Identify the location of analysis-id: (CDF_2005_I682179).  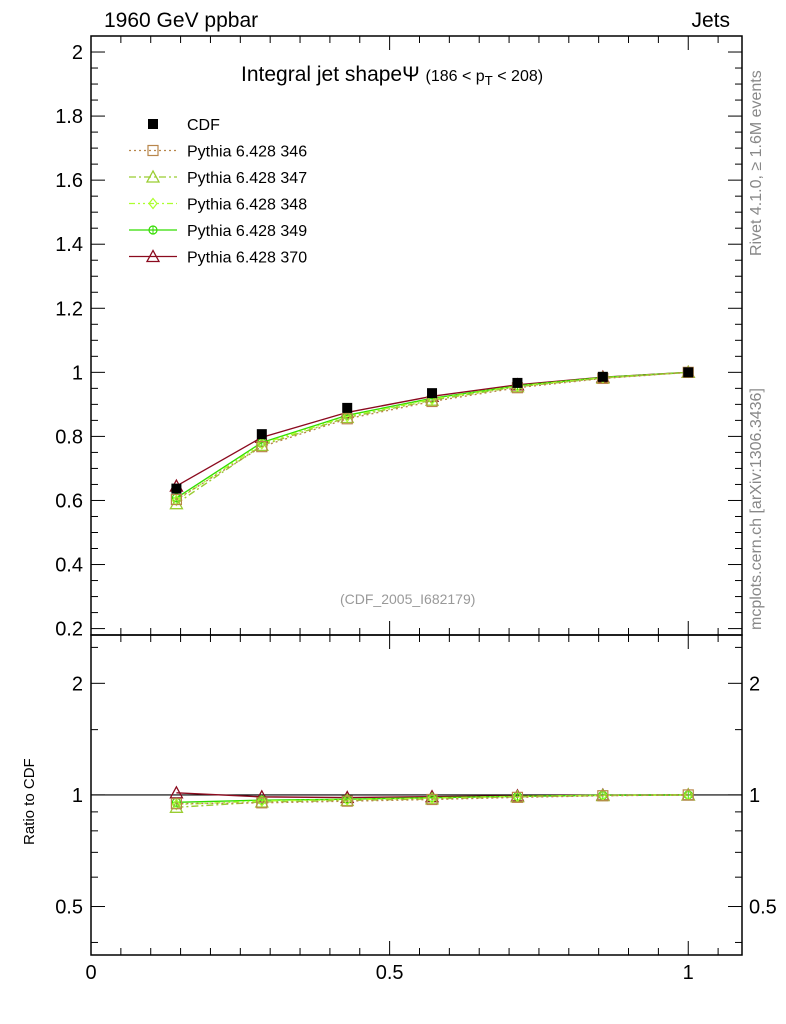
(408, 599).